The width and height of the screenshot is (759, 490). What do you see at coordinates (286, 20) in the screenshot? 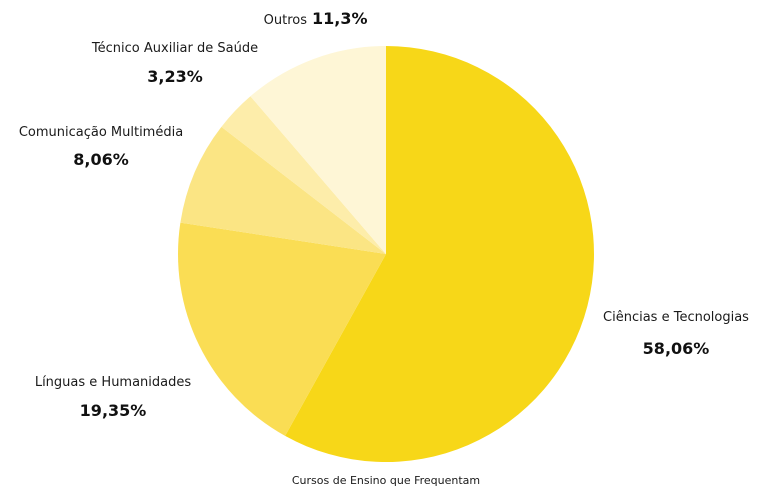
I see `slice-label-outros: Outros` at bounding box center [286, 20].